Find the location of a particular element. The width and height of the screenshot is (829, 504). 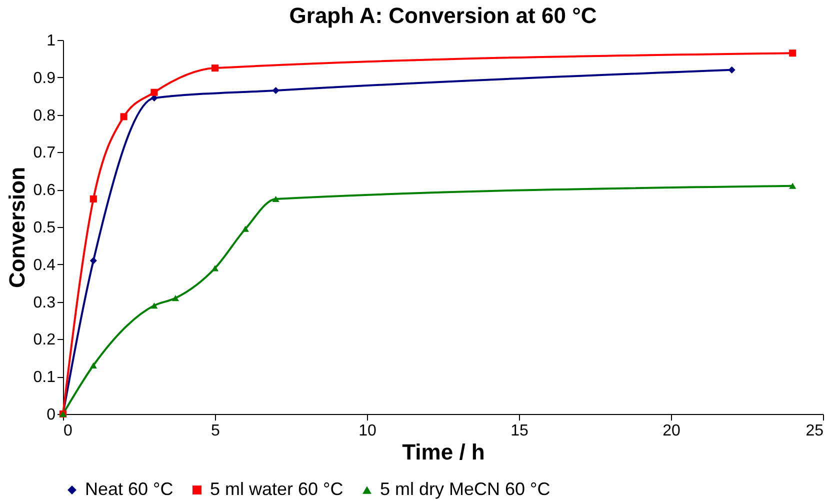

y-tick-label: 0 is located at coordinates (51, 415).